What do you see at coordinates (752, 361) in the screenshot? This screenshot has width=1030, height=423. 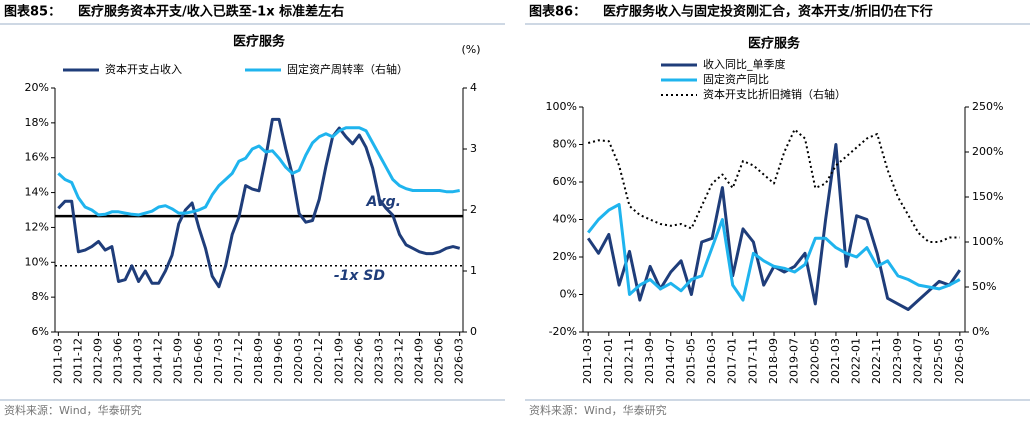 I see `x-tick-label: 2017-11` at bounding box center [752, 361].